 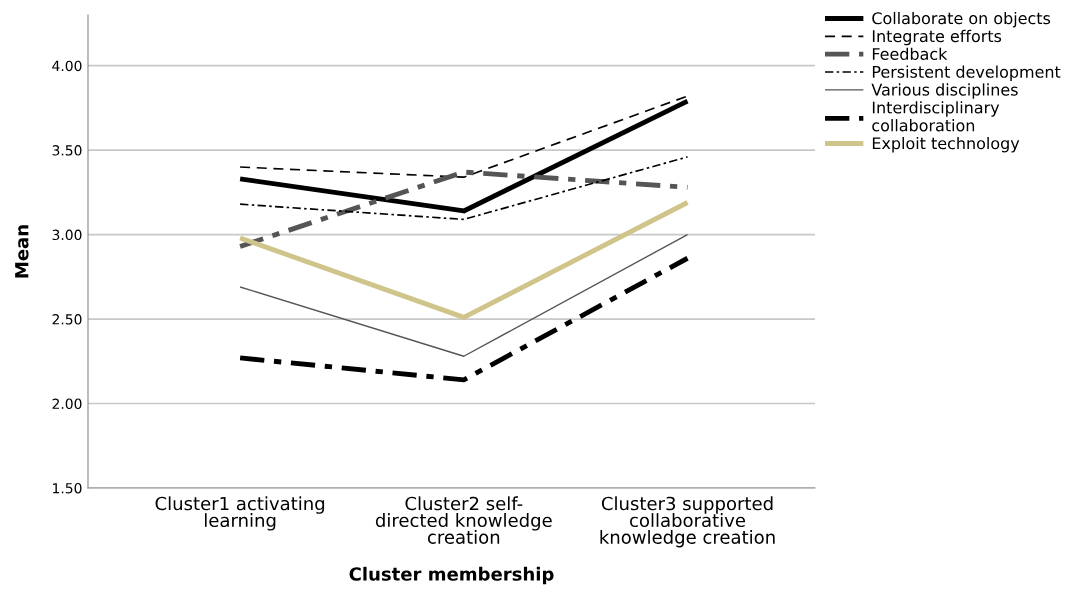 I want to click on y-tick-label: 3.00, so click(x=67, y=235).